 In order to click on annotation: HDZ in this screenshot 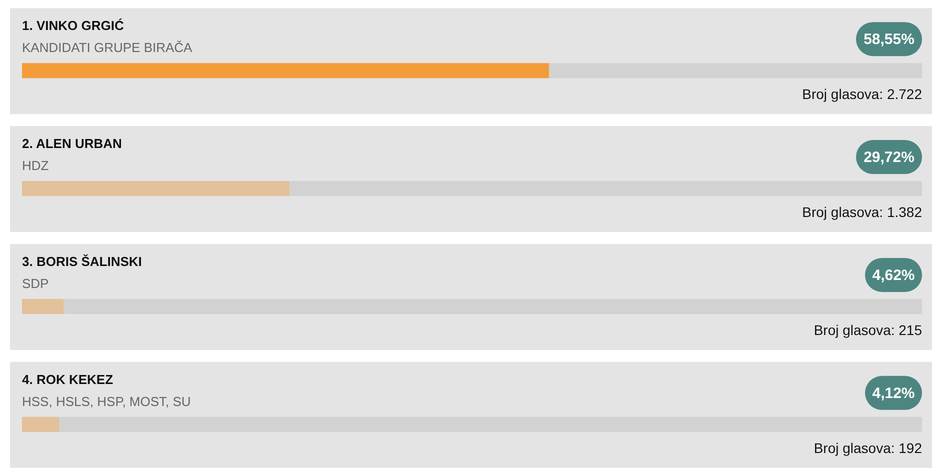, I will do `click(35, 166)`.